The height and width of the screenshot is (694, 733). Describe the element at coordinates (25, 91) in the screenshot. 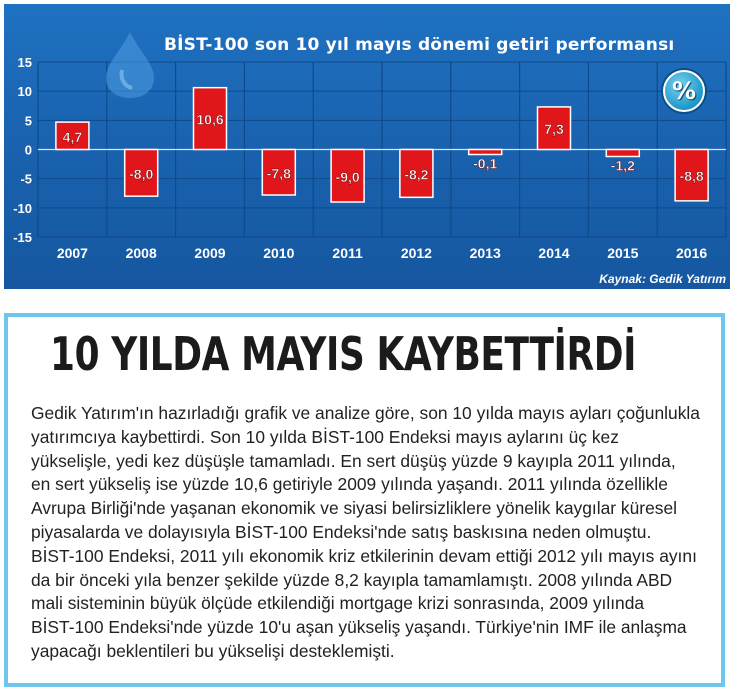

I see `y-tick-label: 10` at that location.